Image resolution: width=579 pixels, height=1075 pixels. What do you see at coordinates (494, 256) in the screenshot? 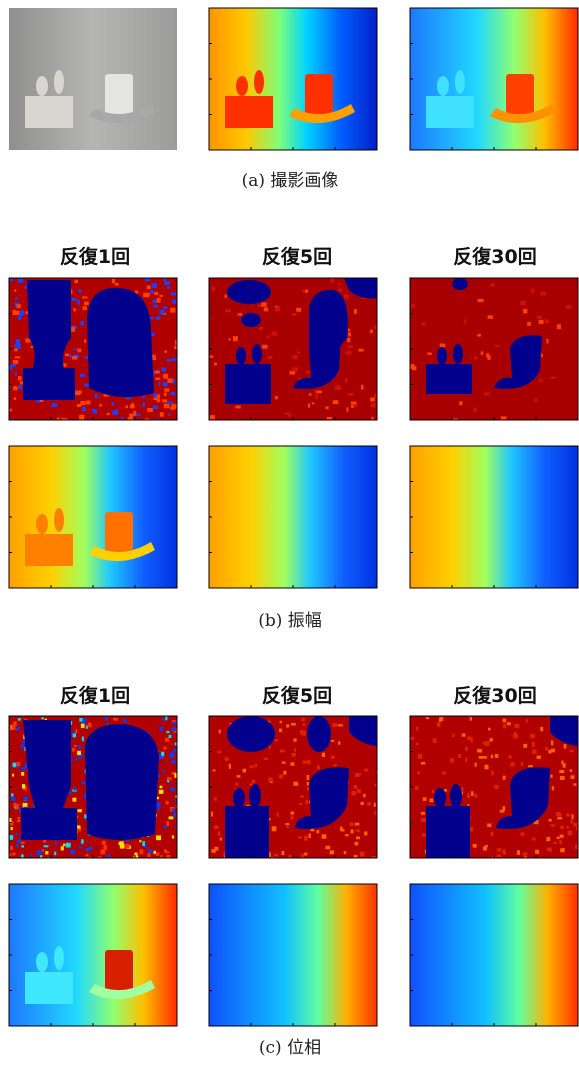
I see `column-title: 反復30回` at bounding box center [494, 256].